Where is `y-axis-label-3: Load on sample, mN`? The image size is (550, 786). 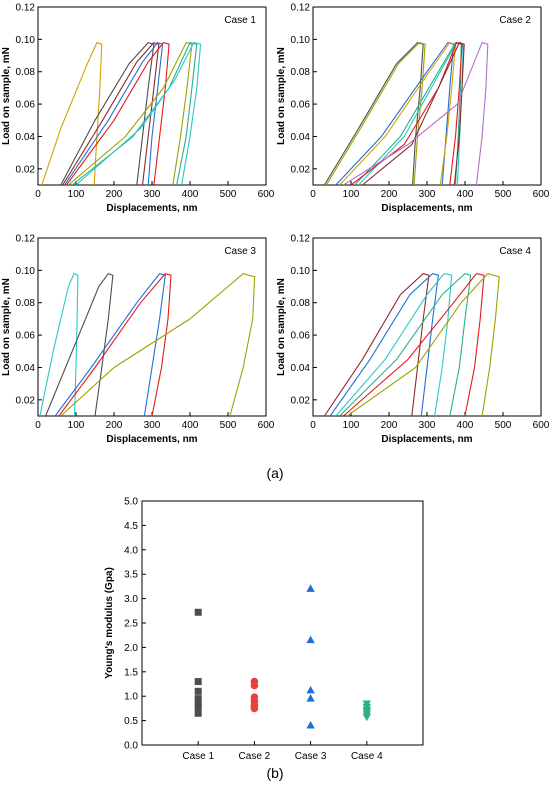 y-axis-label-3: Load on sample, mN is located at coordinates (6, 327).